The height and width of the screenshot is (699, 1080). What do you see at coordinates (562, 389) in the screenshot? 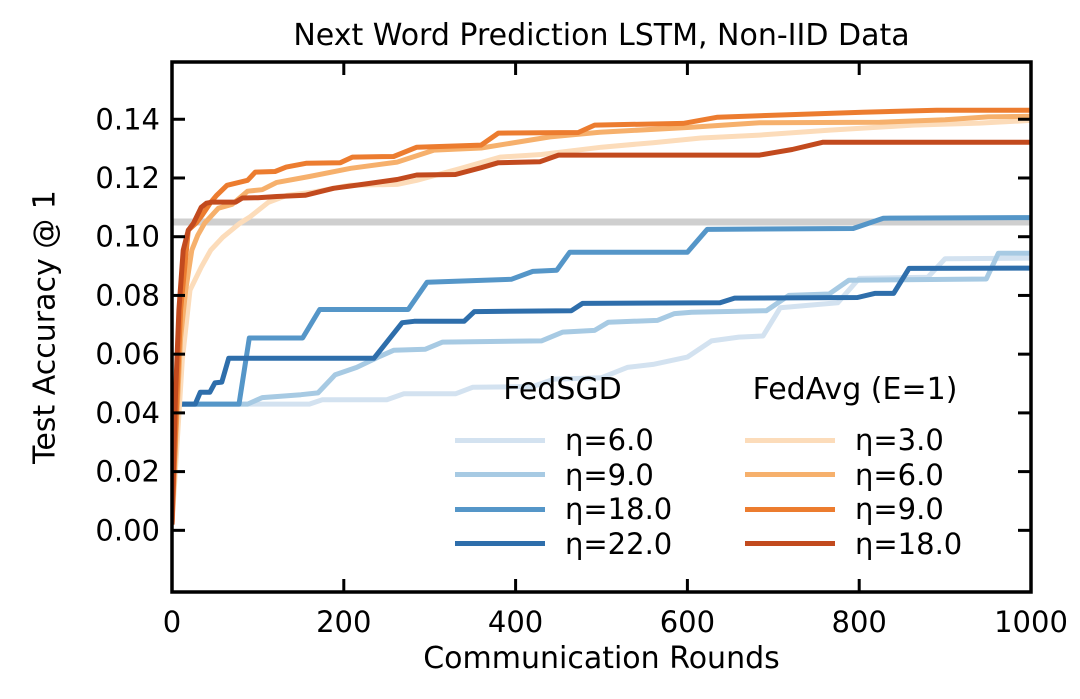
I see `legend-header-fedsgd: FedSGD` at bounding box center [562, 389].